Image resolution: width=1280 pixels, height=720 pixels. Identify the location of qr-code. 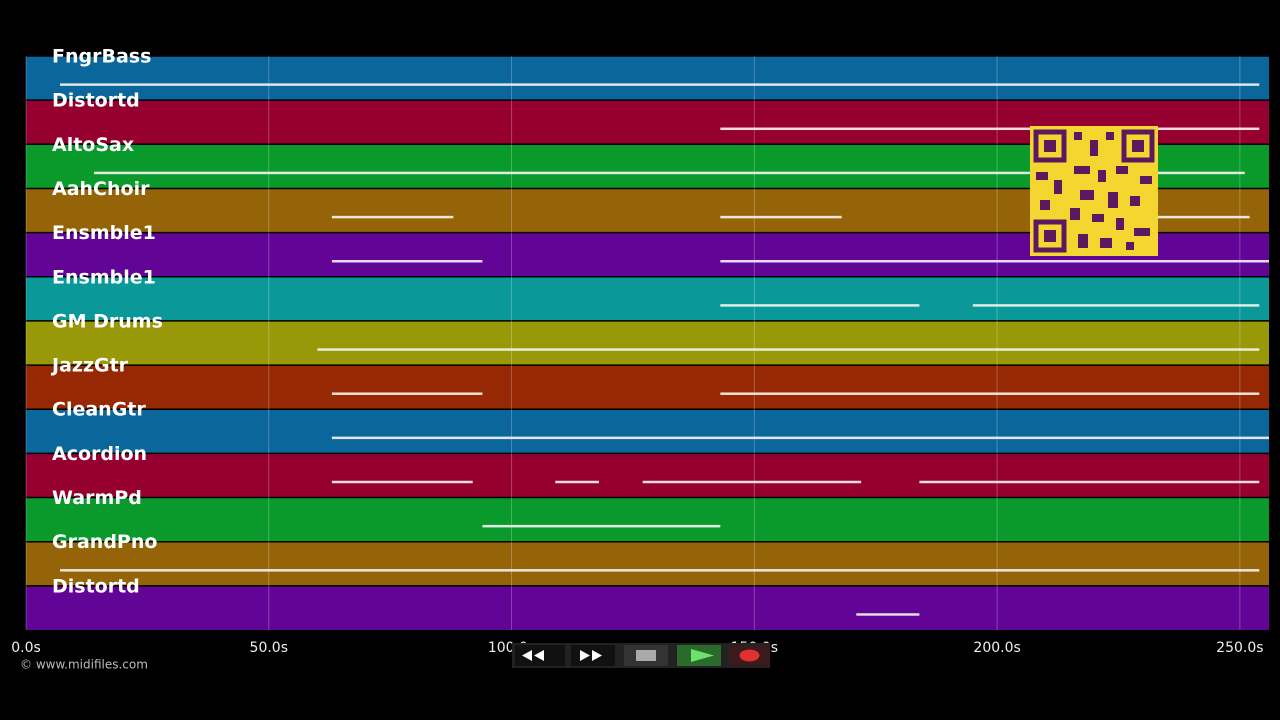
(1094, 191).